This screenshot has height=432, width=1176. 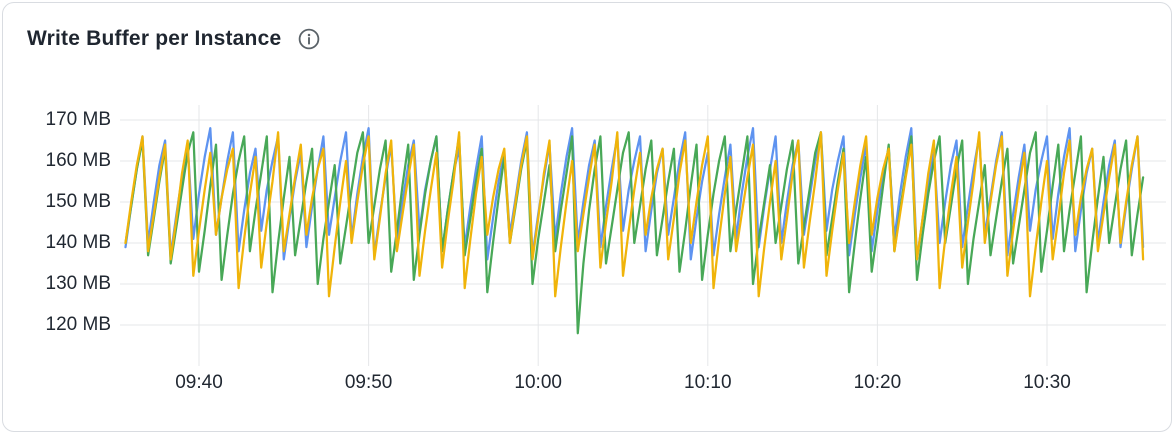 I want to click on y-axis-label: 130 MB, so click(x=78, y=283).